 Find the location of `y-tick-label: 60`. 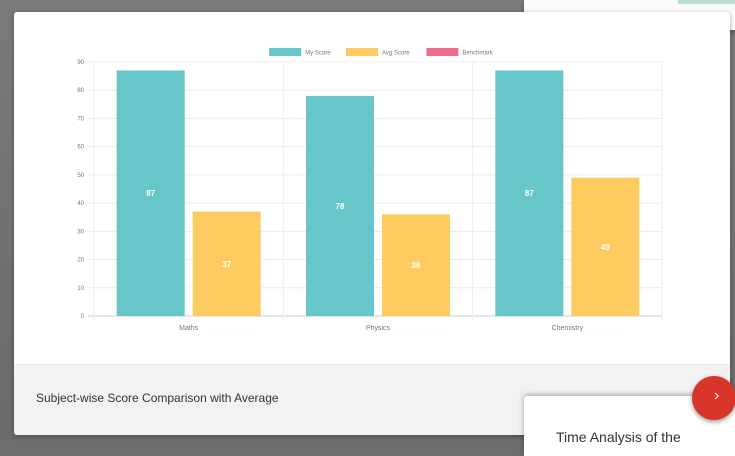

y-tick-label: 60 is located at coordinates (80, 148).